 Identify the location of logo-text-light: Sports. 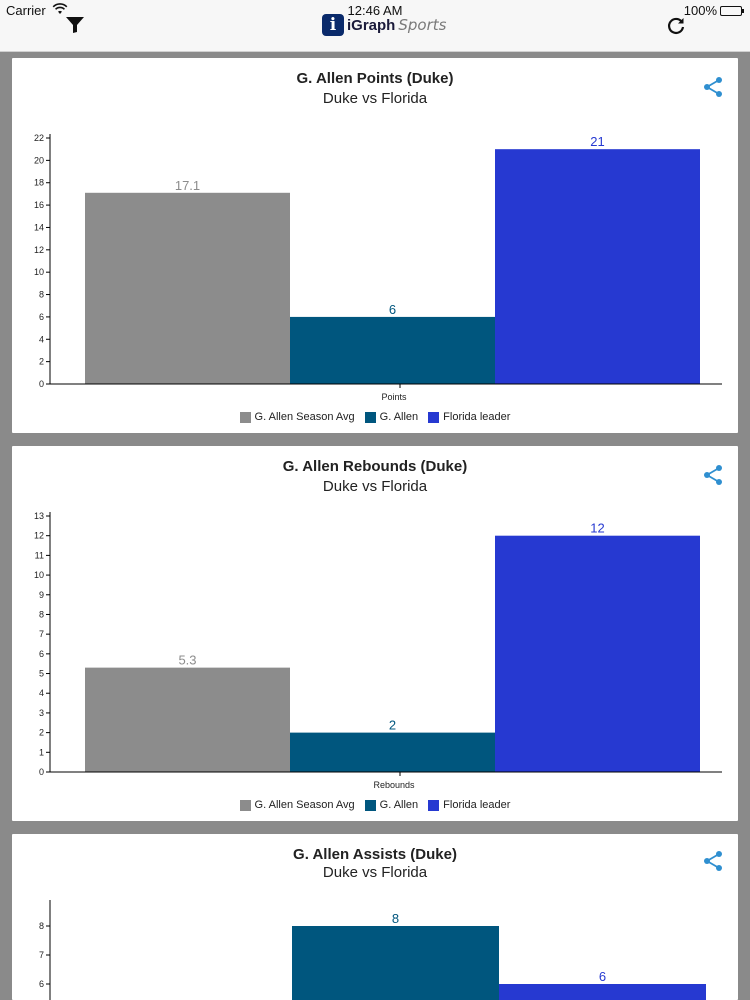
(422, 25).